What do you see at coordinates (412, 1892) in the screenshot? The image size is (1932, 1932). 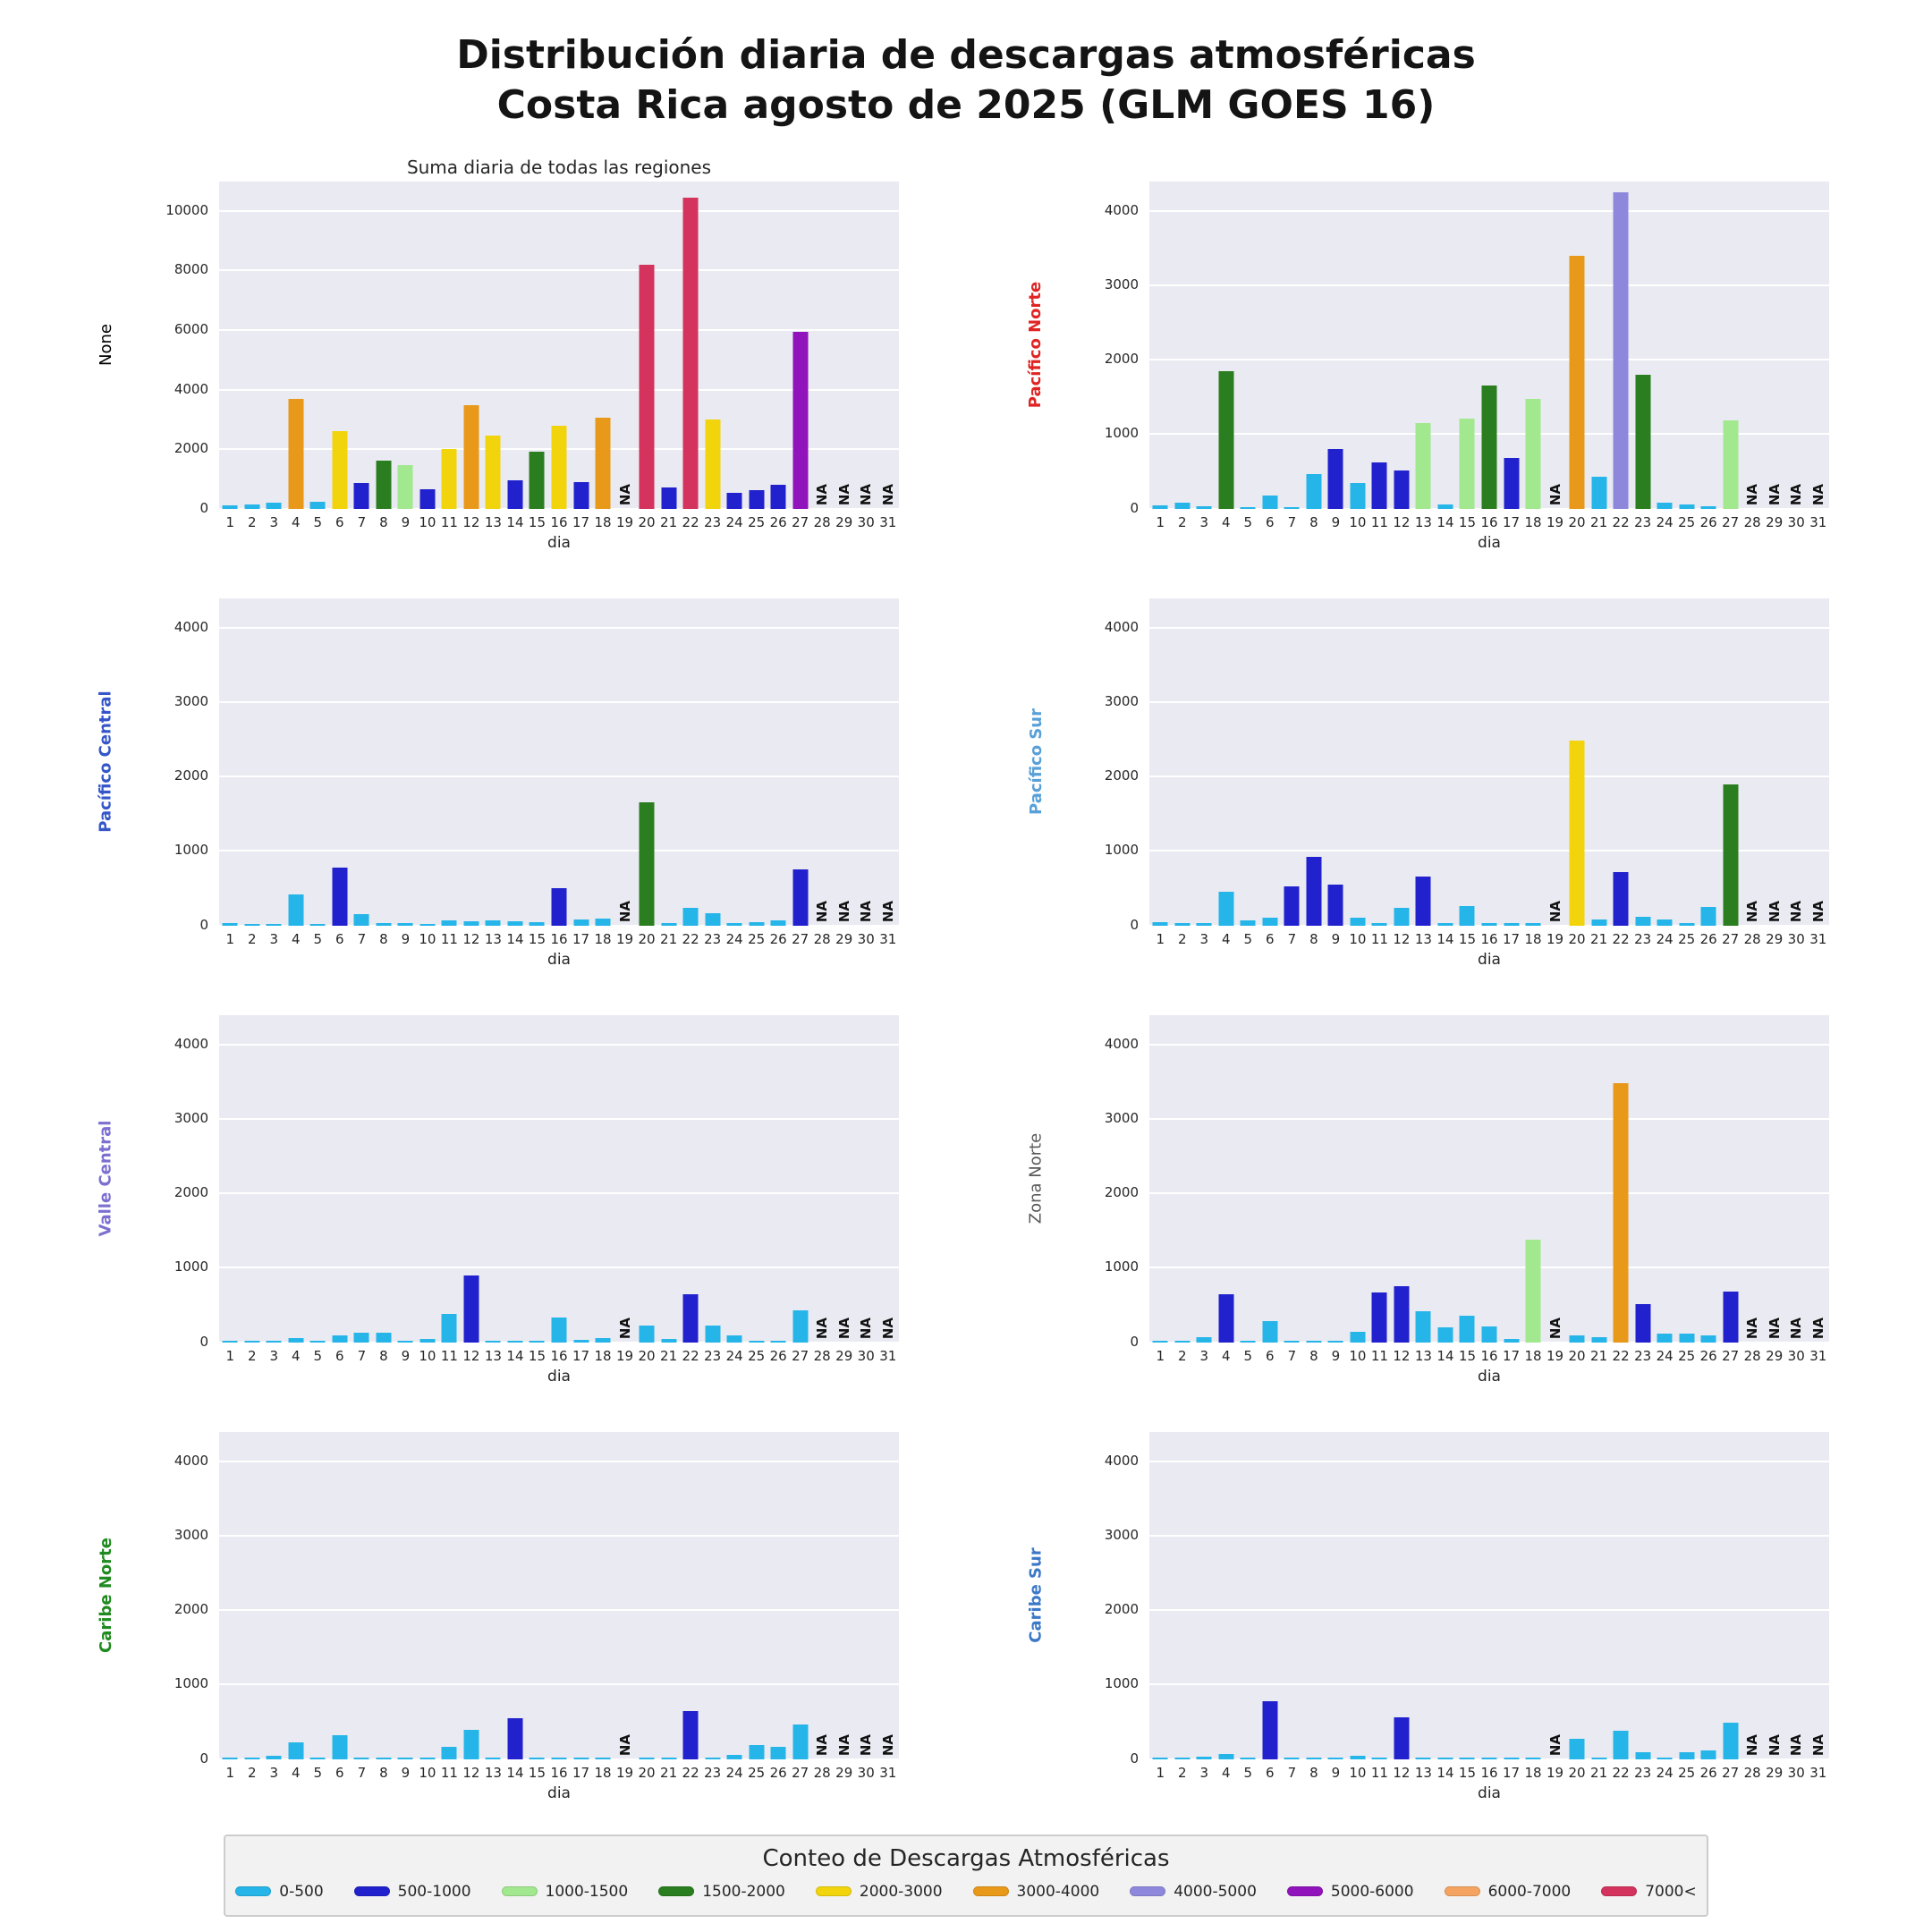 I see `legend-item: 500-1000` at bounding box center [412, 1892].